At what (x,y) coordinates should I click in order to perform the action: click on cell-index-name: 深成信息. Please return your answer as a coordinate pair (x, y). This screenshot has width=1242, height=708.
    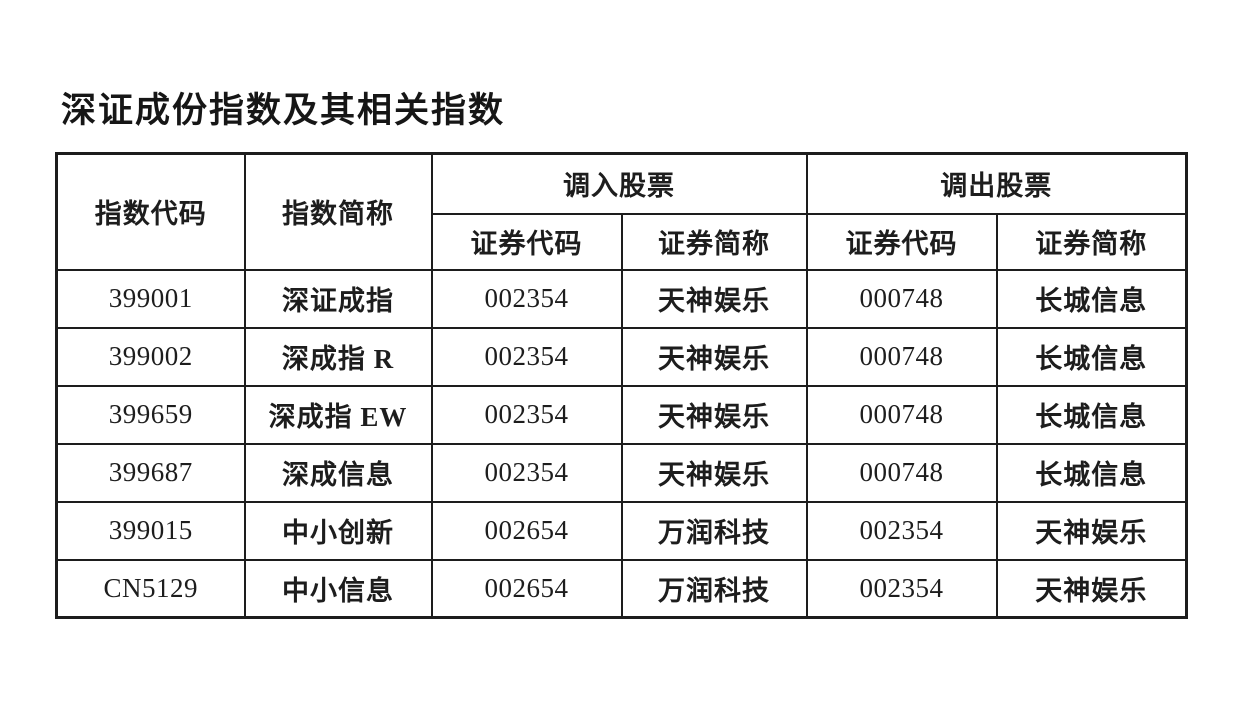
    Looking at the image, I should click on (338, 472).